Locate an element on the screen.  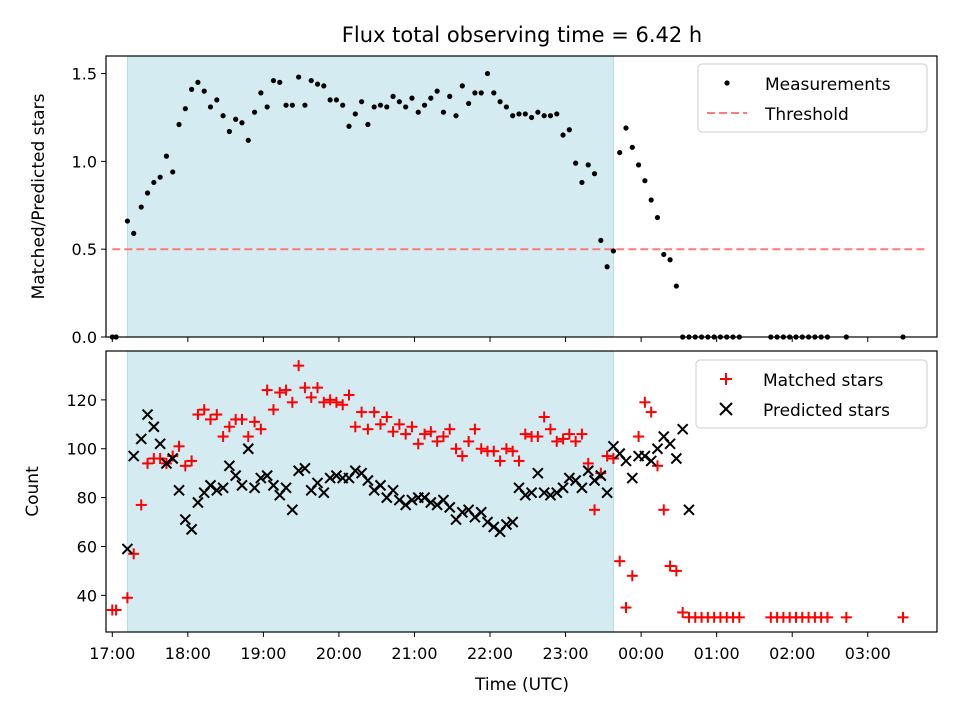
bottom-legend: Matched stars Predicted stars is located at coordinates (811, 394).